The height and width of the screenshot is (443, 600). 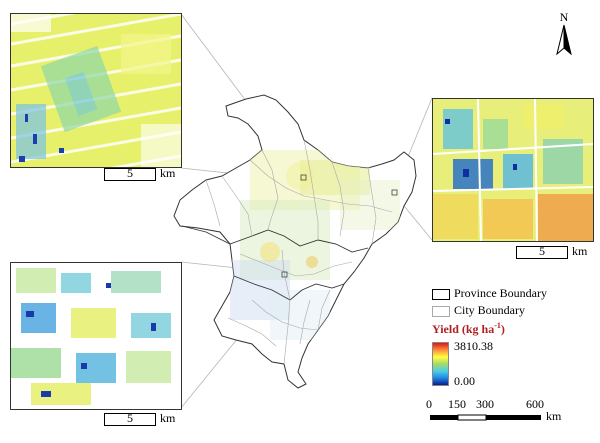 I want to click on yield-title-sup: -1, so click(x=497, y=325).